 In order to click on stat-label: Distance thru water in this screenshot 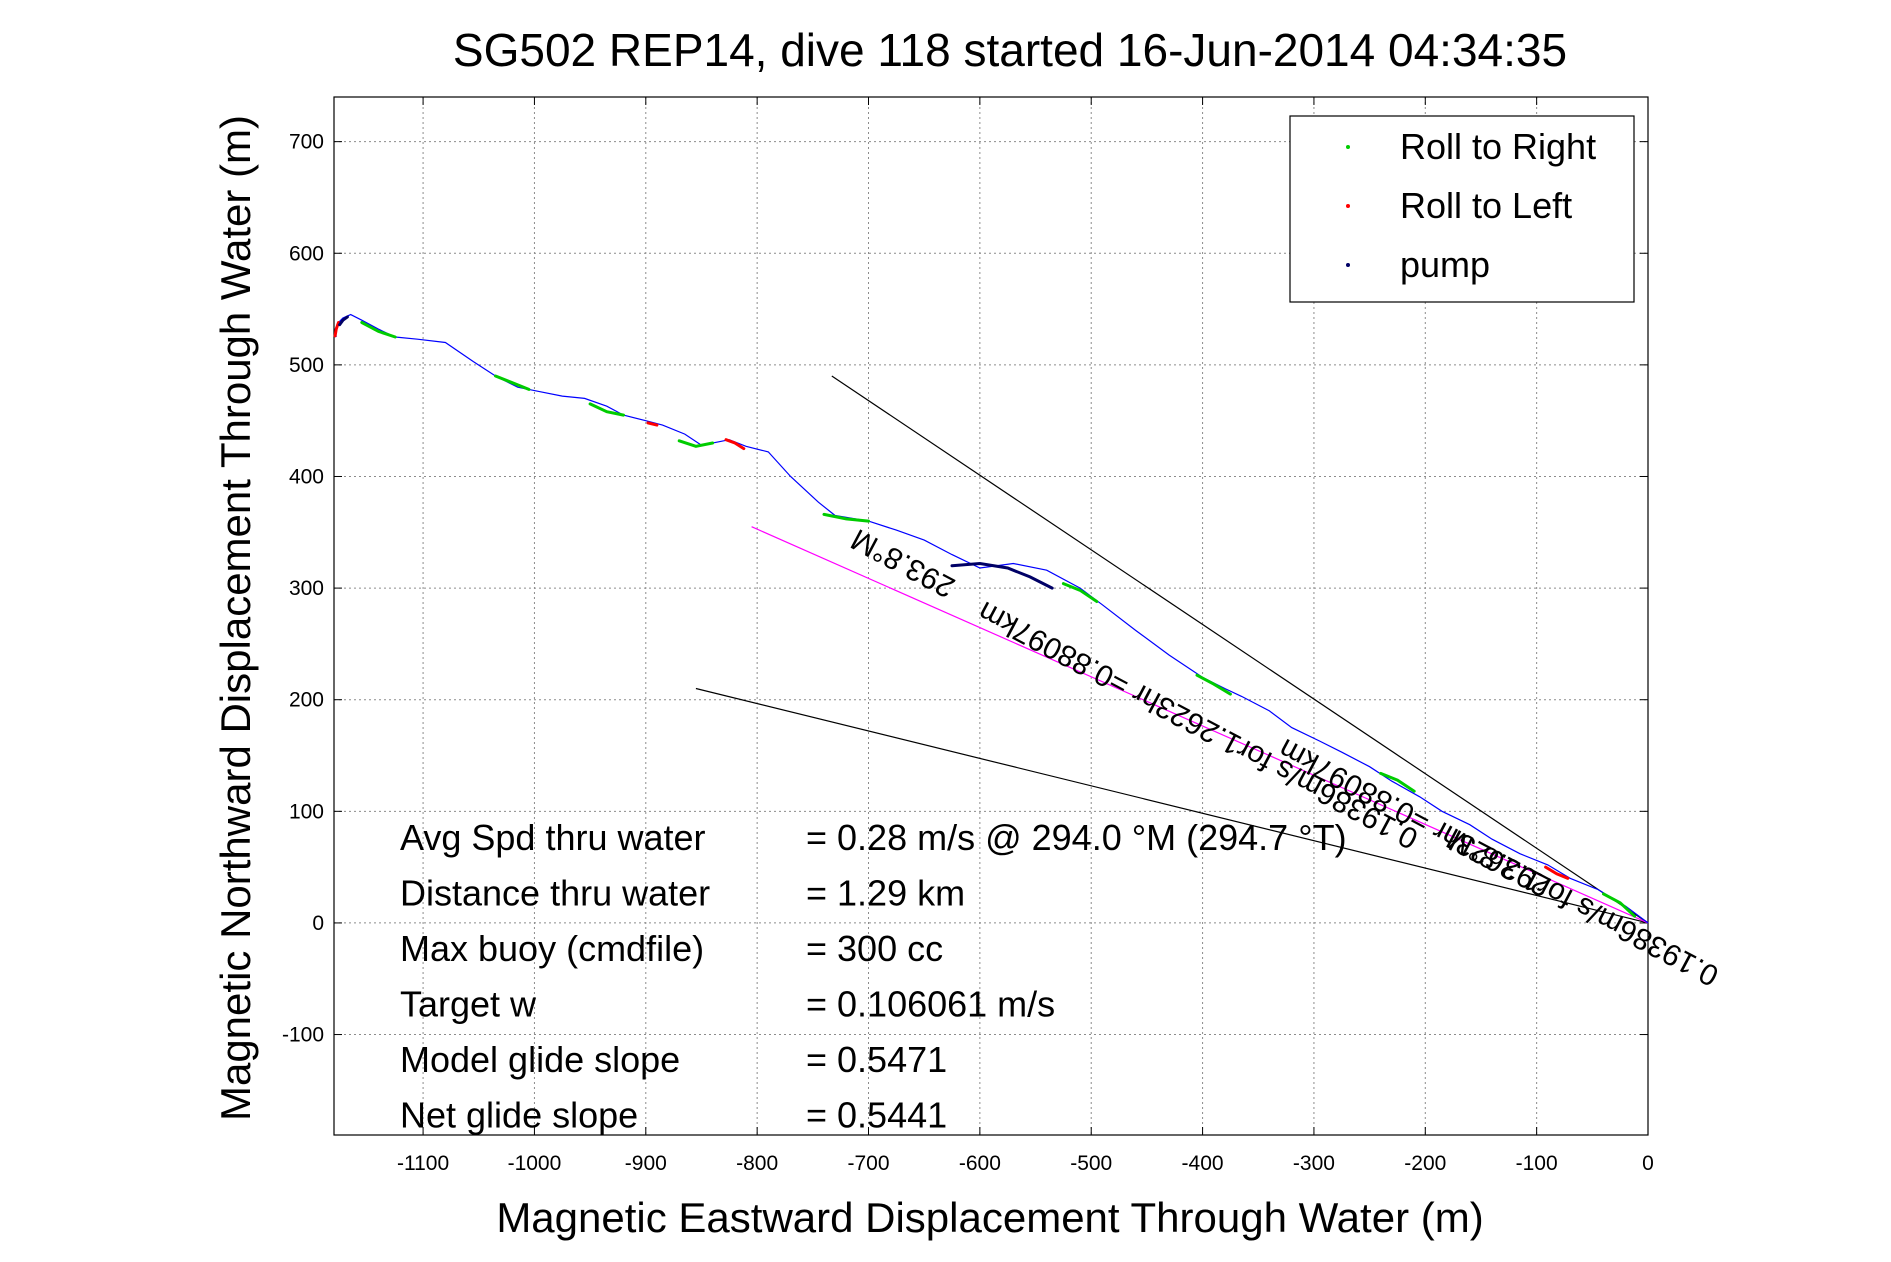, I will do `click(555, 893)`.